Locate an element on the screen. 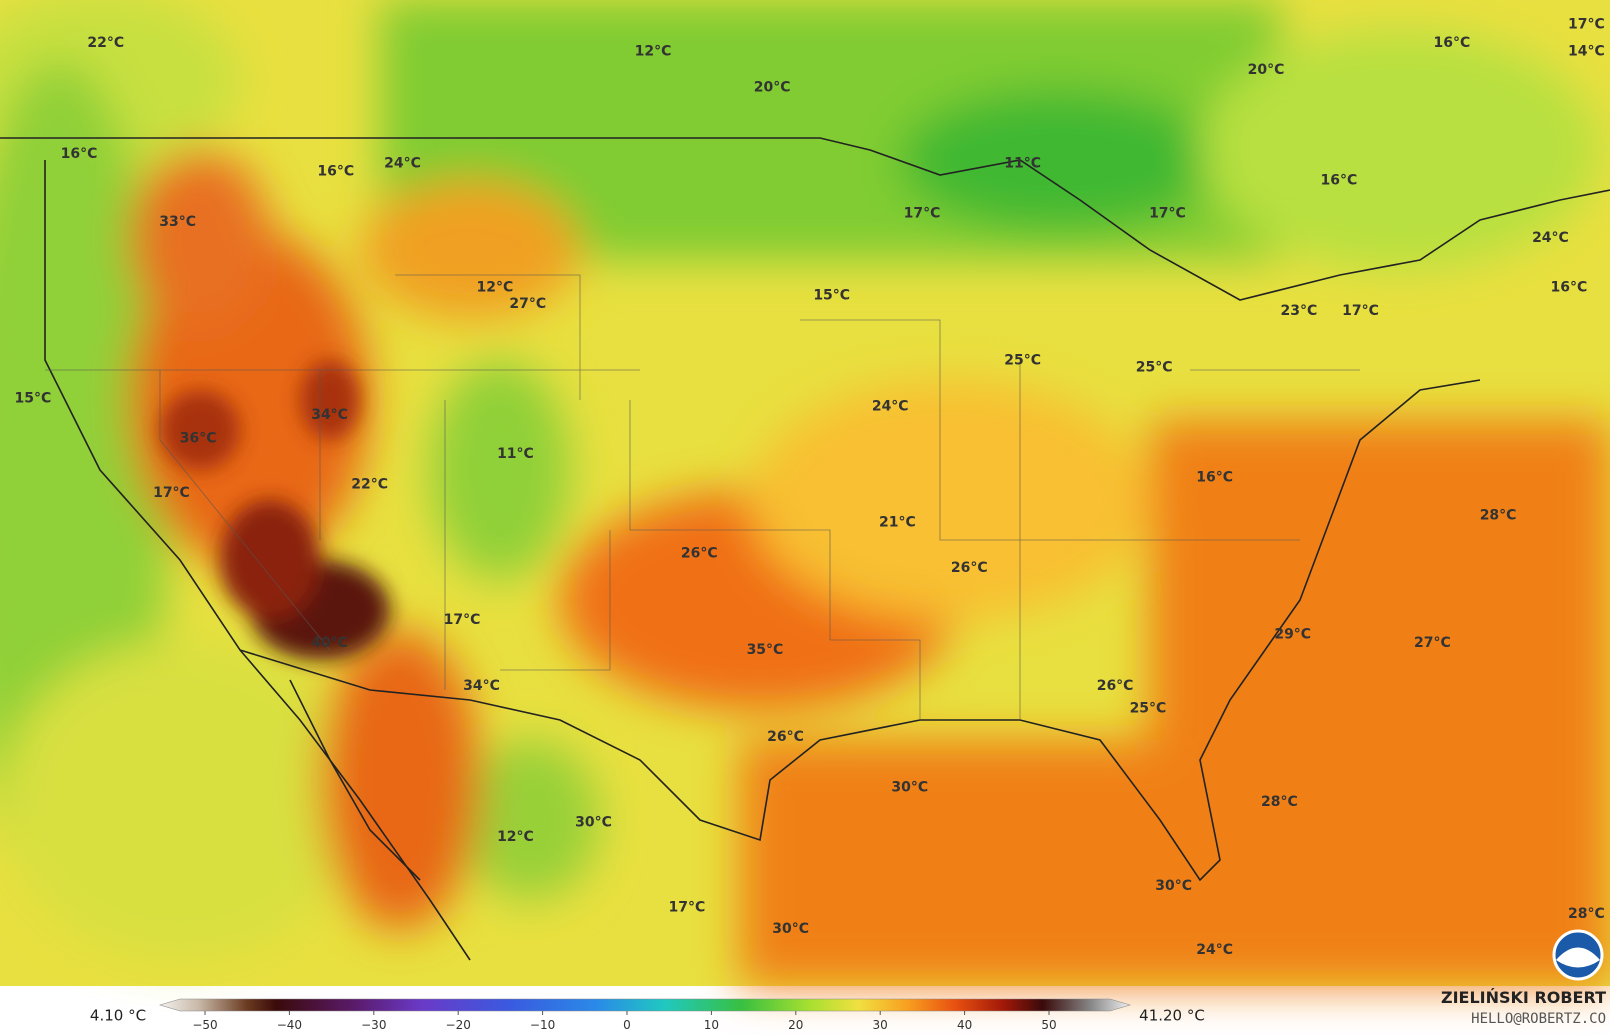 The width and height of the screenshot is (1610, 1035). temp-label: 36°C is located at coordinates (198, 438).